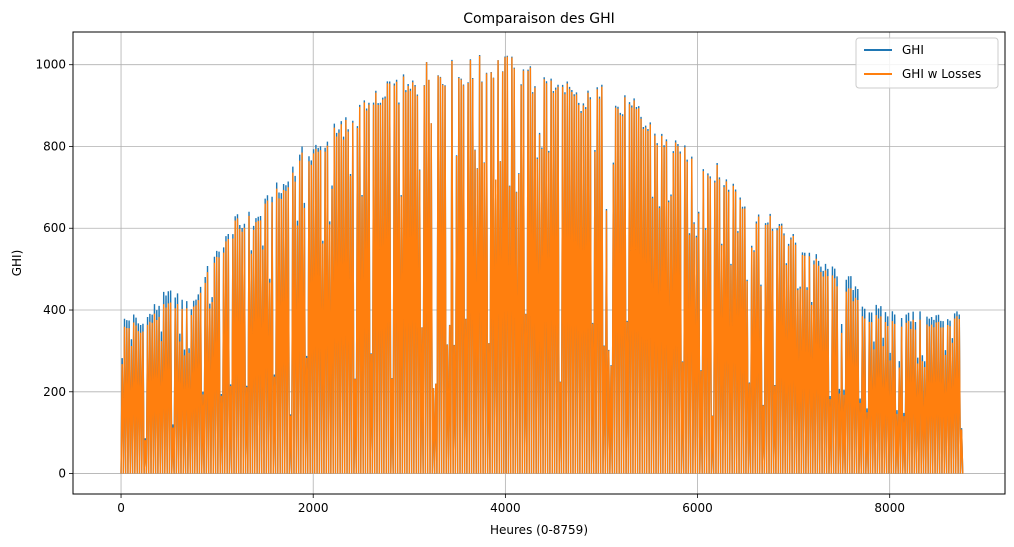 The width and height of the screenshot is (1014, 547). What do you see at coordinates (50, 65) in the screenshot?
I see `y-tick-label: 1000` at bounding box center [50, 65].